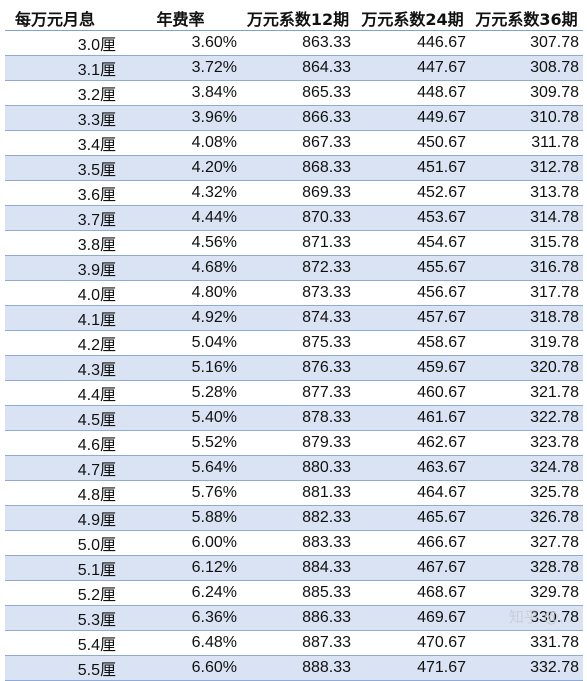  Describe the element at coordinates (412, 418) in the screenshot. I see `cell-coef-24: 461.67` at that location.